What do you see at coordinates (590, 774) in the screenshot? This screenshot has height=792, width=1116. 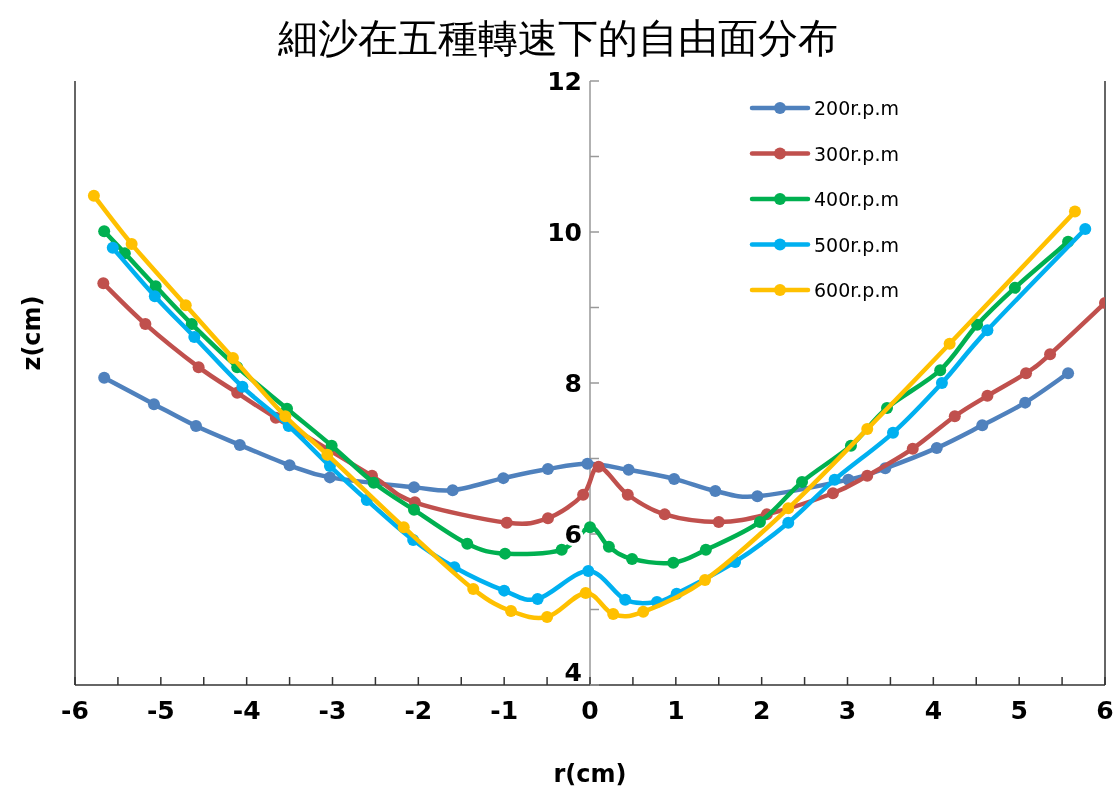 I see `x-axis-title: r(cm)` at bounding box center [590, 774].